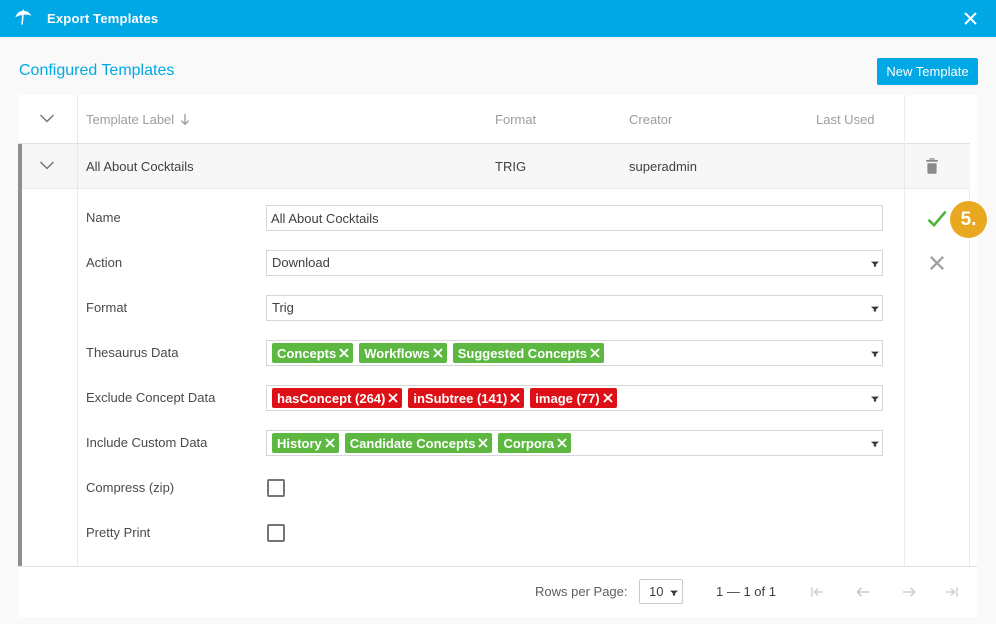 This screenshot has width=996, height=624. Describe the element at coordinates (130, 119) in the screenshot. I see `column-header-label-text: Template Label` at that location.